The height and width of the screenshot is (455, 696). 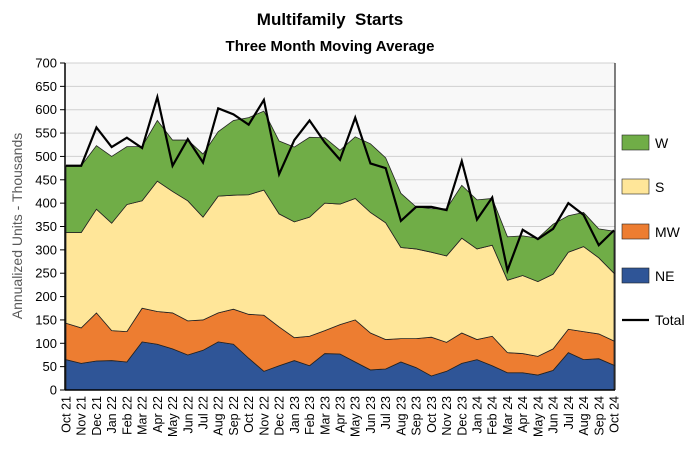 What do you see at coordinates (46, 109) in the screenshot?
I see `y-tick-label: 600` at bounding box center [46, 109].